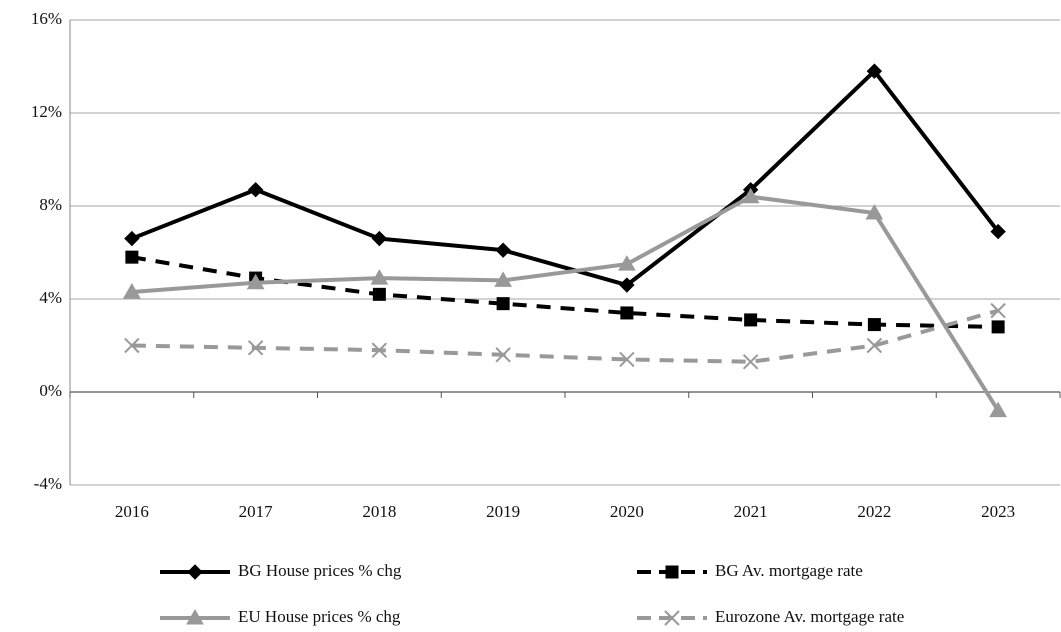 Image resolution: width=1061 pixels, height=632 pixels. What do you see at coordinates (627, 511) in the screenshot?
I see `x-tick-label: 2020` at bounding box center [627, 511].